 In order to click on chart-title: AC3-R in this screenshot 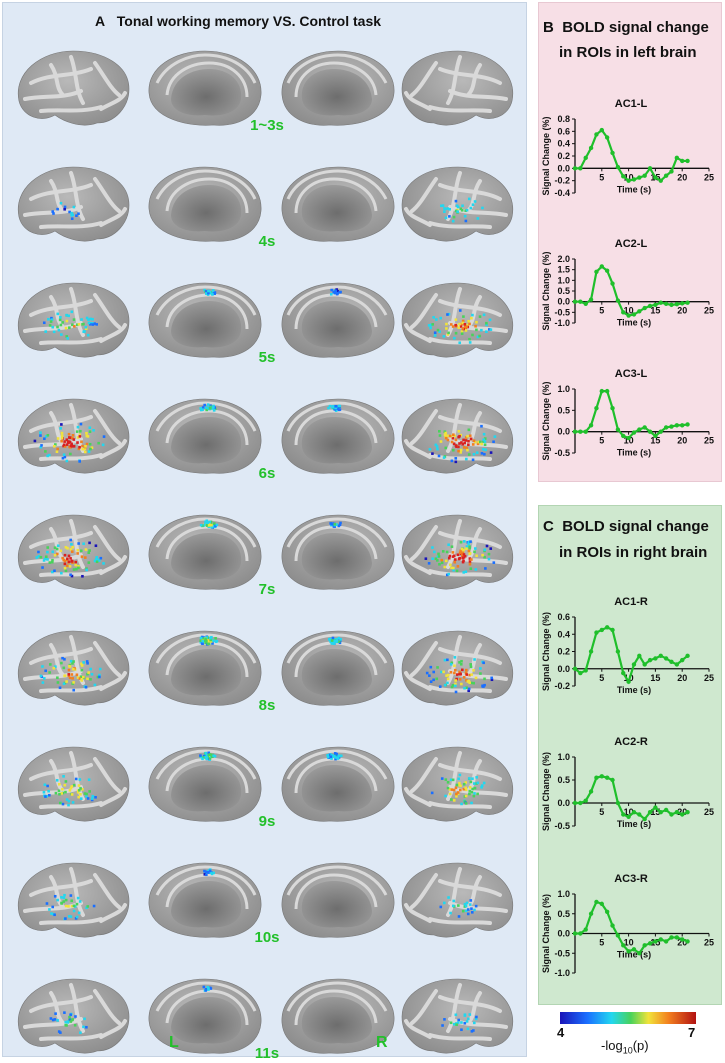, I will do `click(631, 879)`.